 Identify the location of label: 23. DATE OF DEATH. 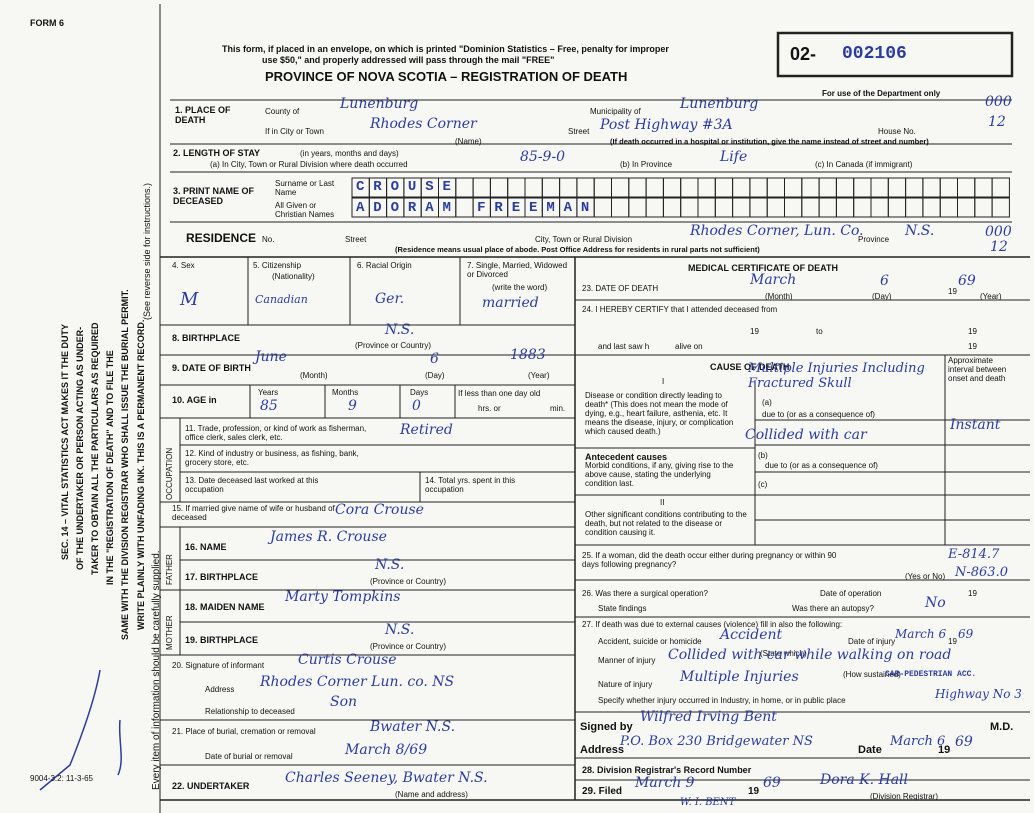
(620, 288).